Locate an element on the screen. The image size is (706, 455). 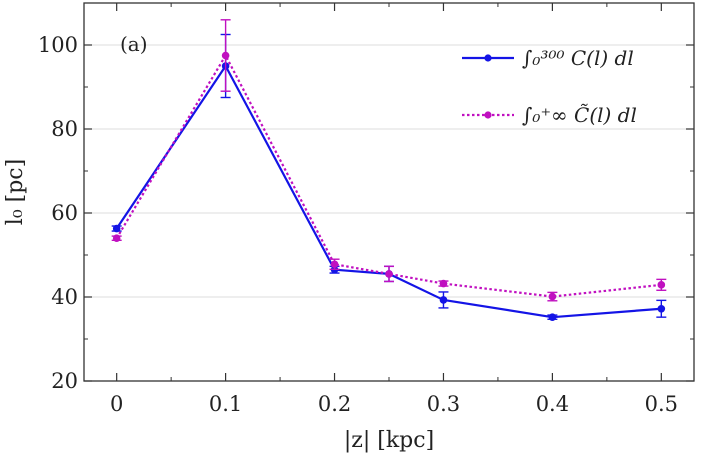
x-tick-label: 0.5 is located at coordinates (661, 404).